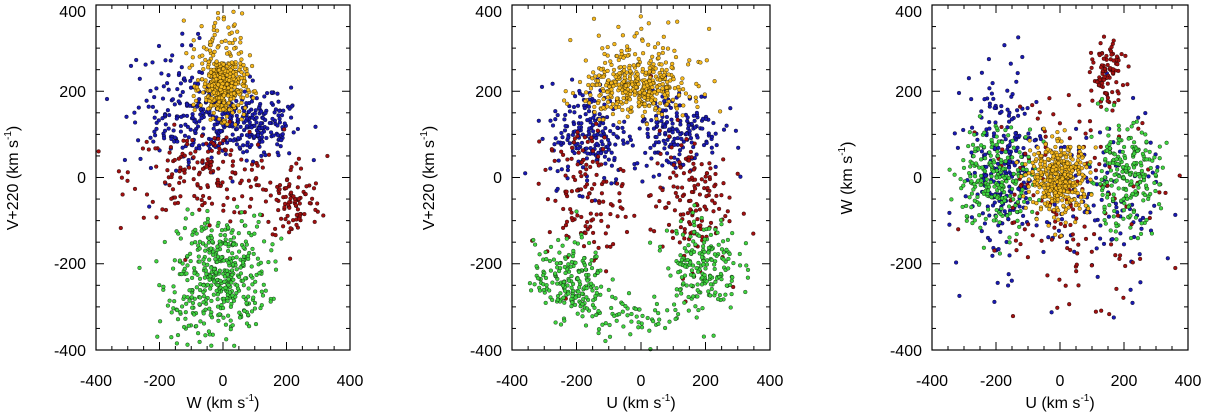 The height and width of the screenshot is (414, 1214). I want to click on panel-3-ytick-label: -400, so click(906, 351).